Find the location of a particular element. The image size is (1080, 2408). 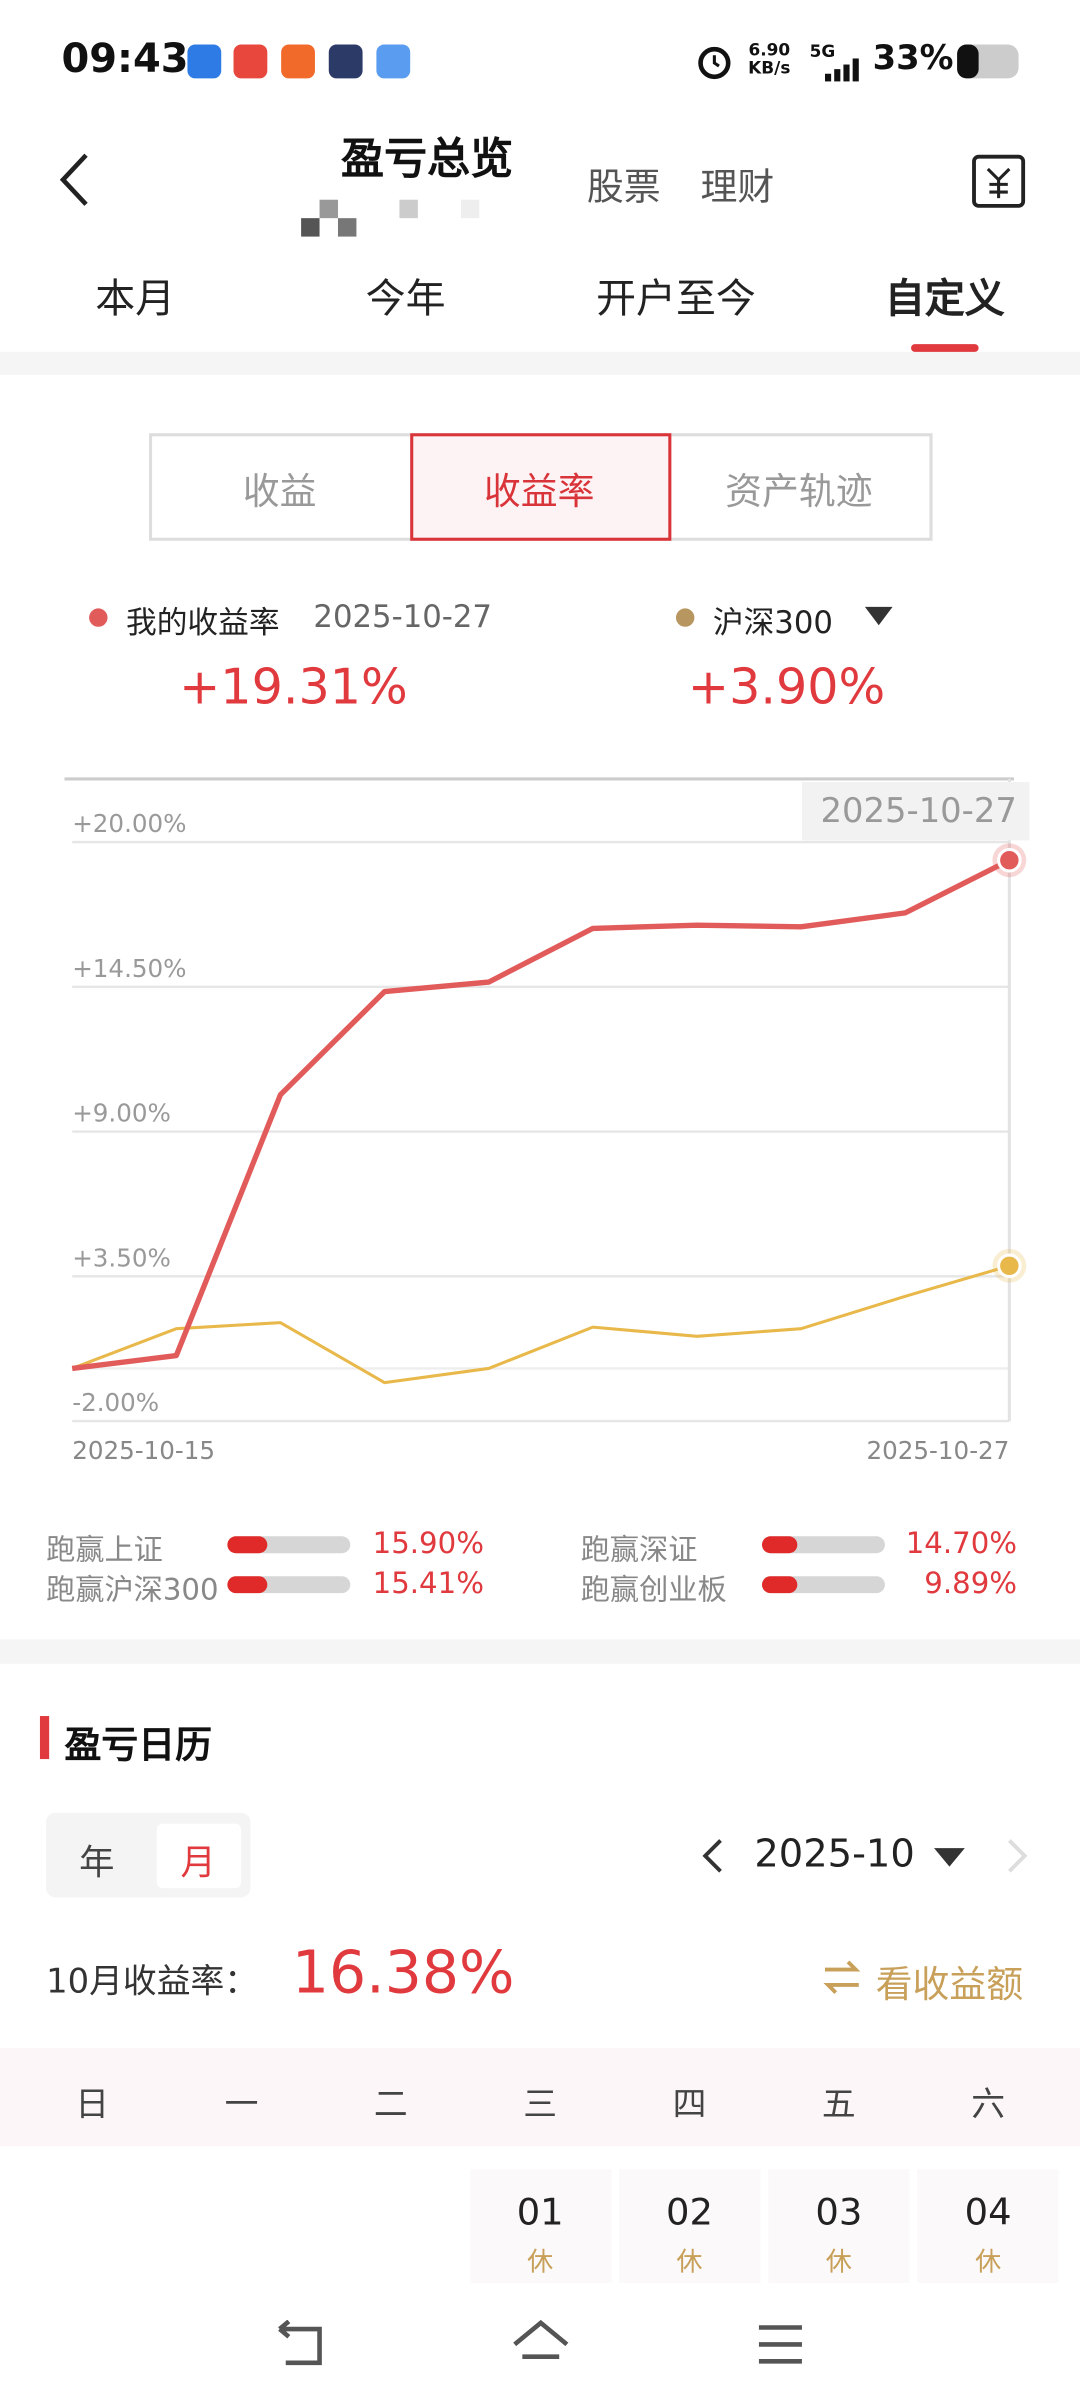

section-title: 盈亏日历 is located at coordinates (138, 1745).